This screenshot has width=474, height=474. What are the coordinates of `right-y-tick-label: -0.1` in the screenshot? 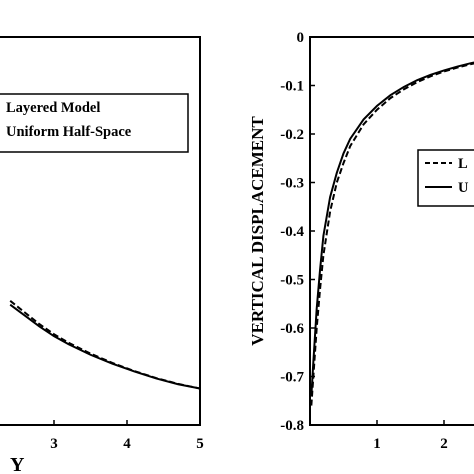 It's located at (292, 87).